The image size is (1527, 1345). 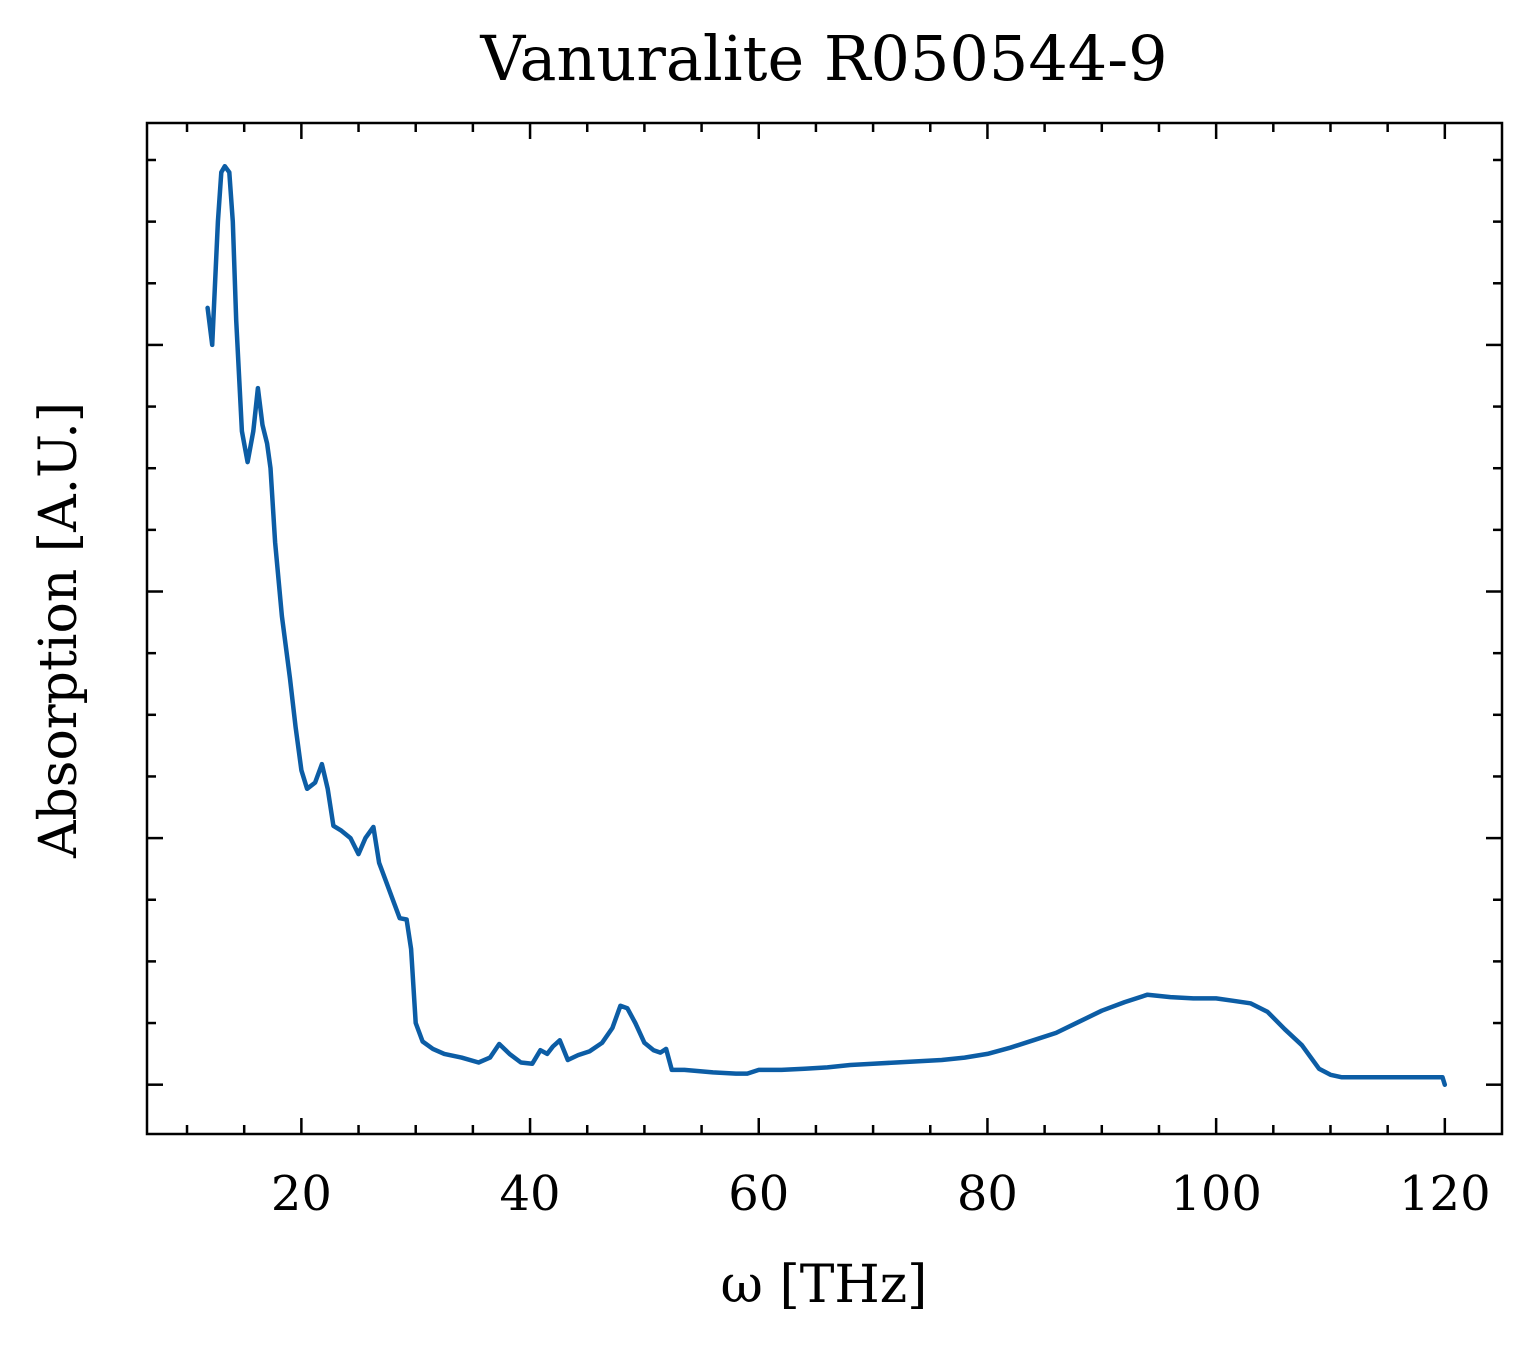 I want to click on x-tick-label: 80, so click(x=987, y=1194).